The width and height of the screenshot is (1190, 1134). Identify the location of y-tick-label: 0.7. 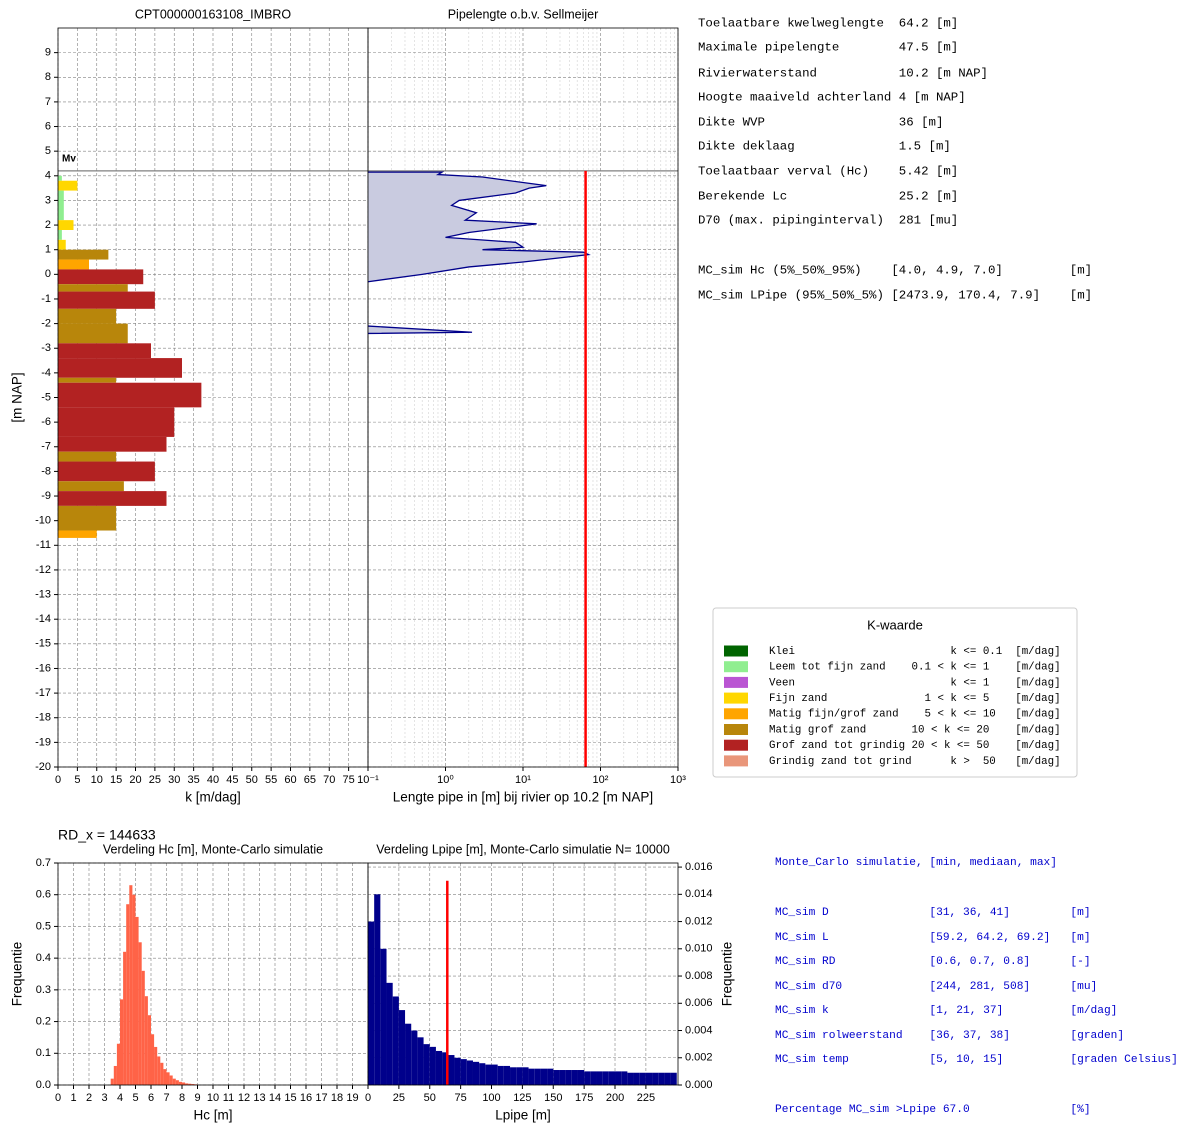
(43, 863).